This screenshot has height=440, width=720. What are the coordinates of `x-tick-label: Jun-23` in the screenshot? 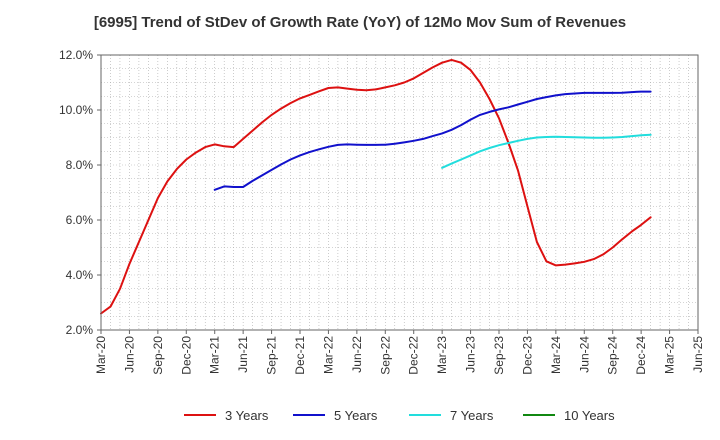 It's located at (471, 354).